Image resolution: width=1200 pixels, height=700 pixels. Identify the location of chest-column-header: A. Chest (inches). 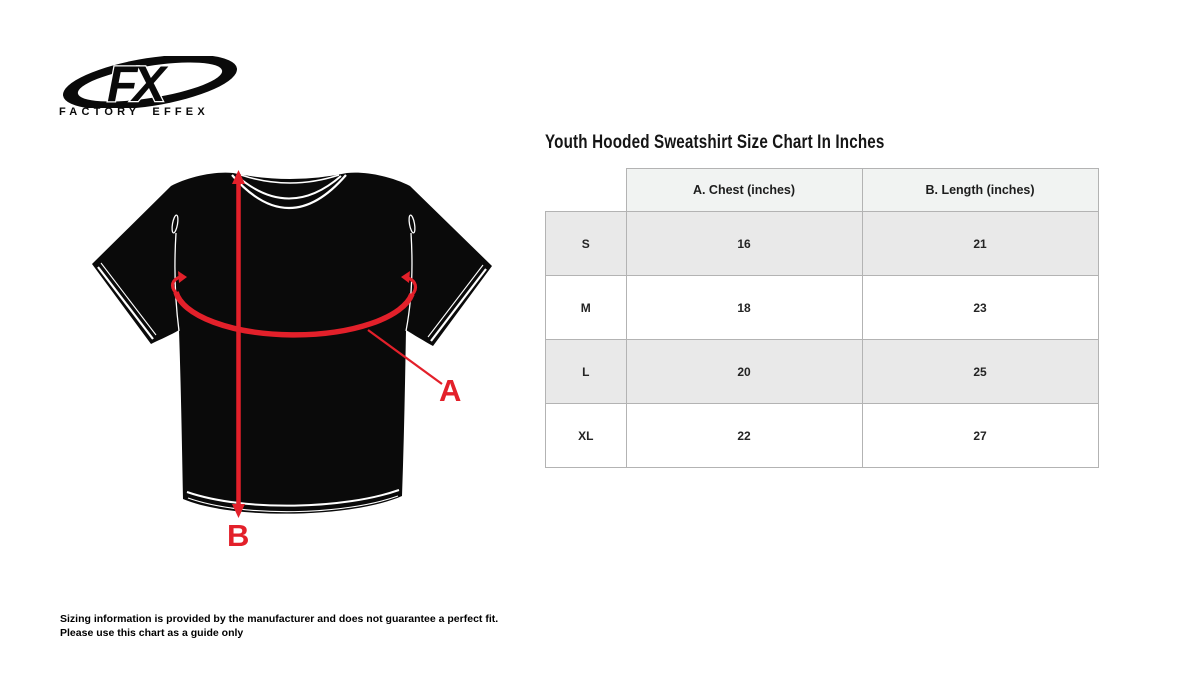
(744, 190).